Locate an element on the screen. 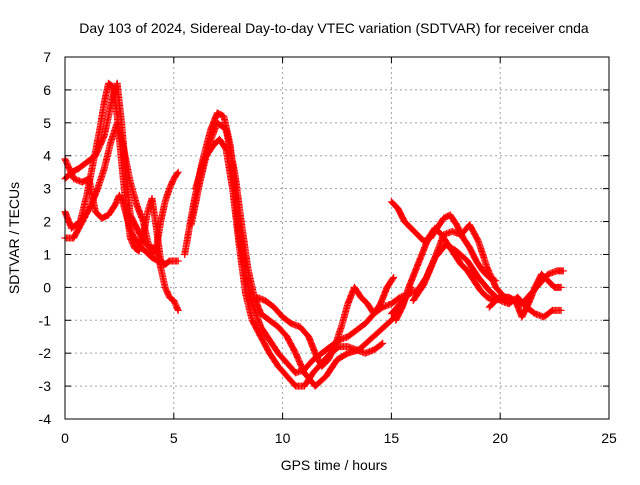  x-tick-label: 25 is located at coordinates (609, 438).